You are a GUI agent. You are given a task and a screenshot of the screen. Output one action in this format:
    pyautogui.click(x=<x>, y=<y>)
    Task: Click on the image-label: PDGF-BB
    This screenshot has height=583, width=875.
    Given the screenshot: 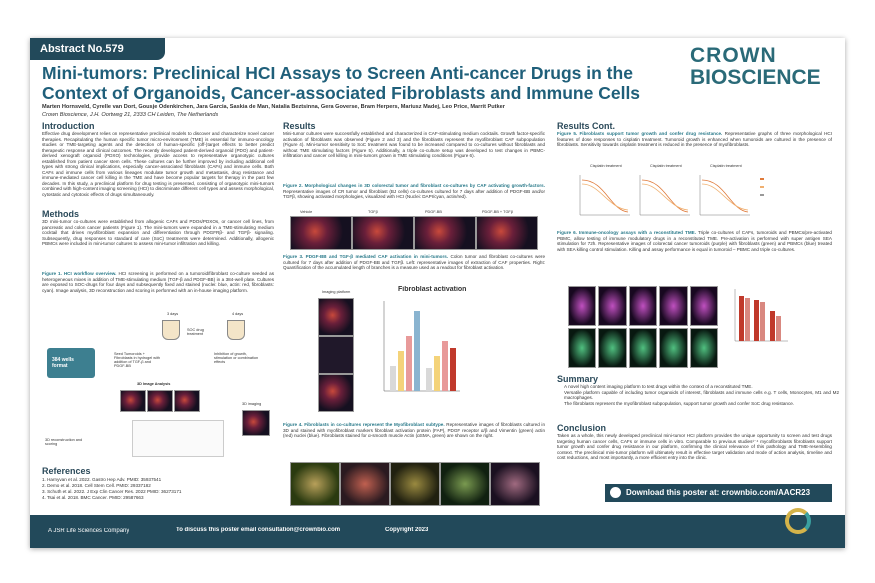 What is the action you would take?
    pyautogui.click(x=433, y=212)
    